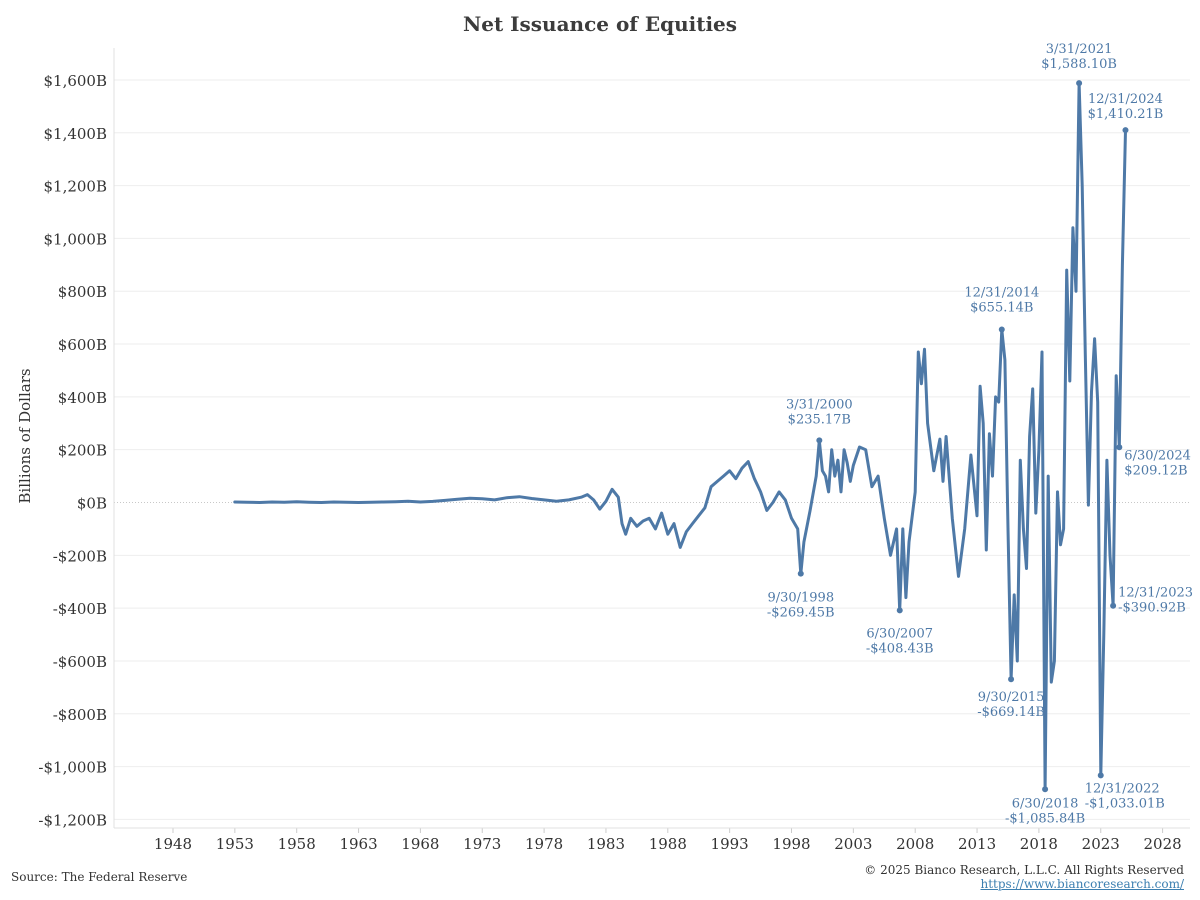 This screenshot has height=900, width=1200. I want to click on x-tick-label: 2028, so click(1163, 844).